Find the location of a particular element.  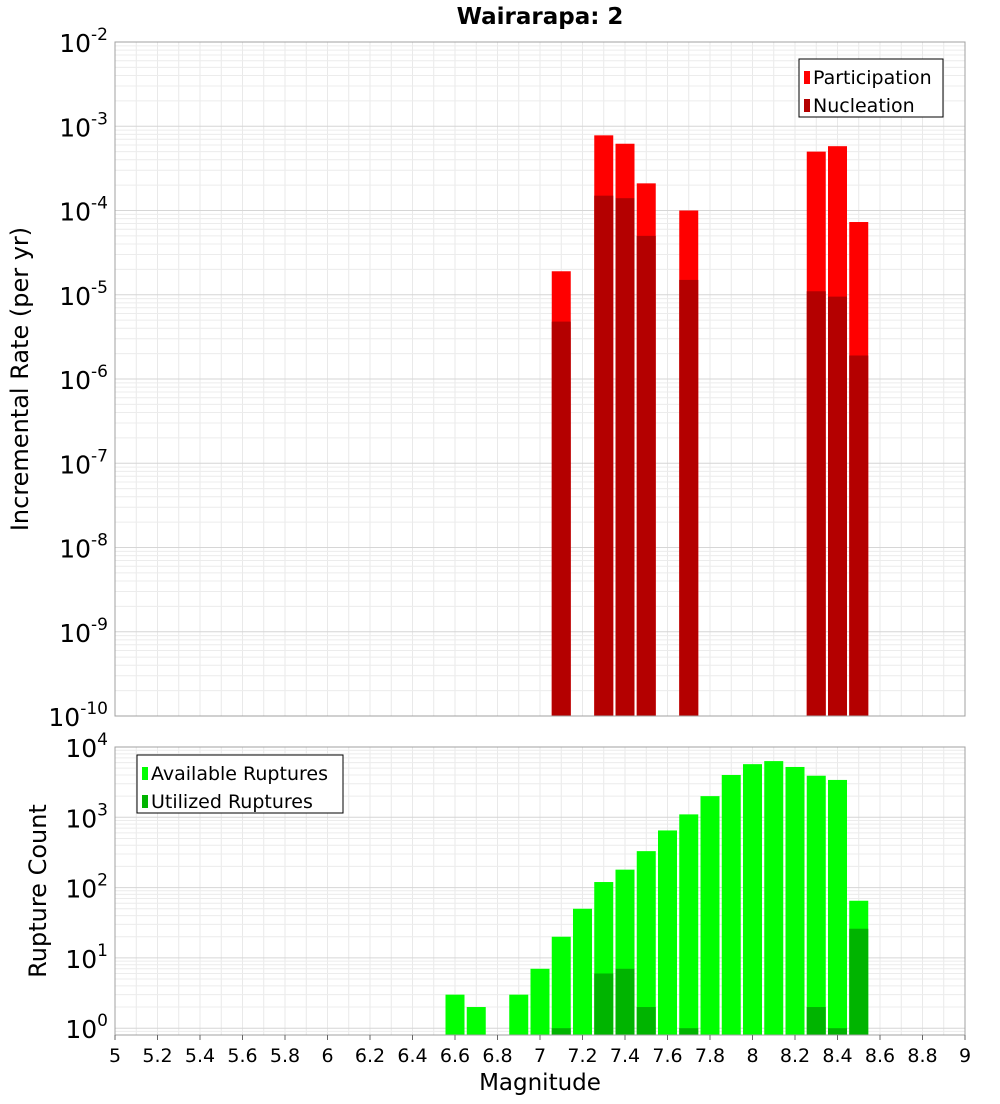

y-tick-label: 10⁻³ is located at coordinates (83, 125).